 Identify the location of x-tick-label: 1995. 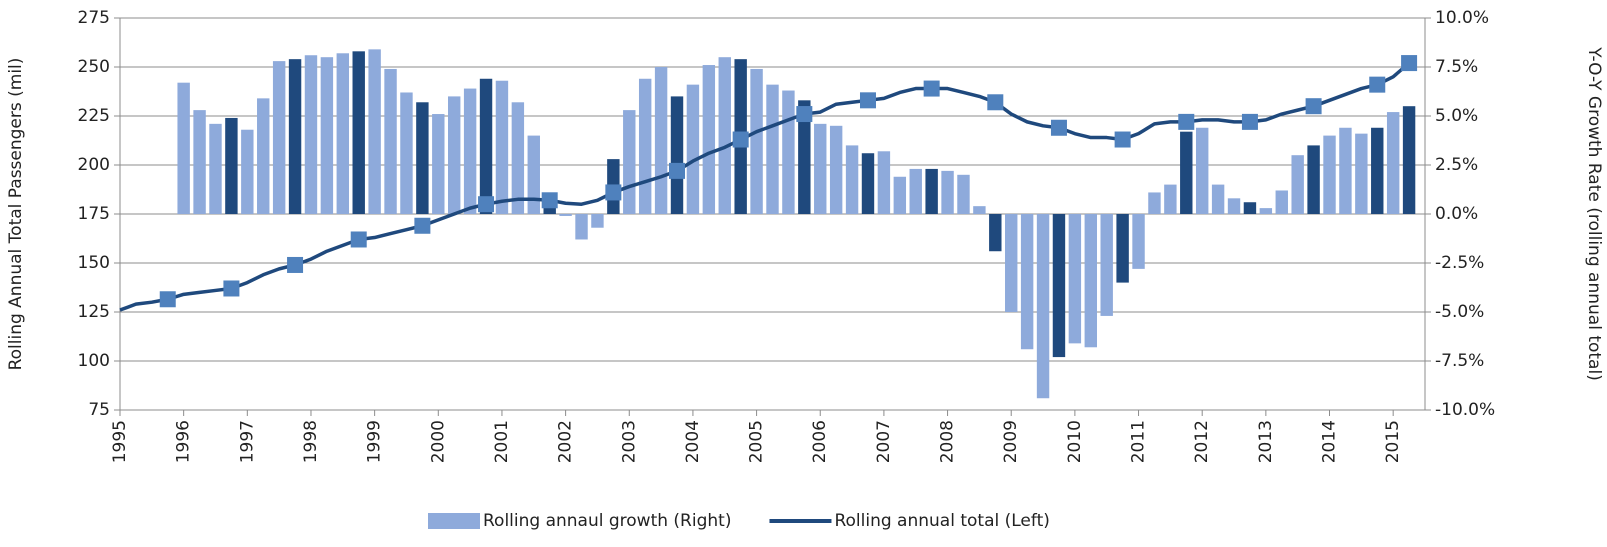
(120, 441).